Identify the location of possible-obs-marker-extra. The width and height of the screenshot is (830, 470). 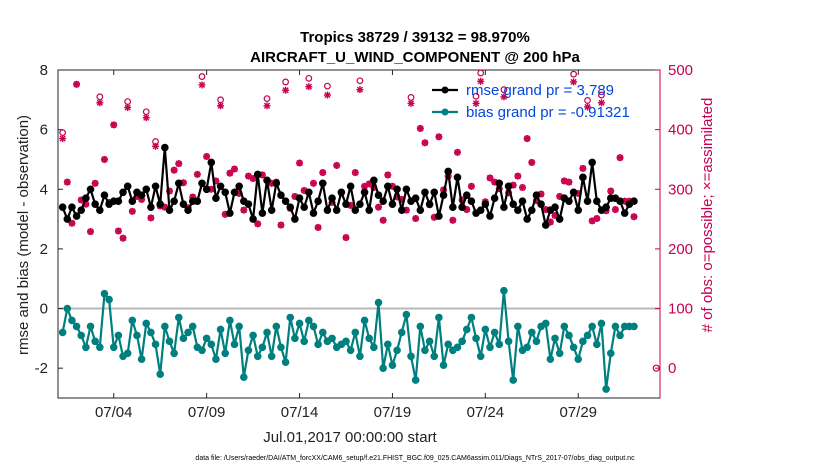
(656, 368).